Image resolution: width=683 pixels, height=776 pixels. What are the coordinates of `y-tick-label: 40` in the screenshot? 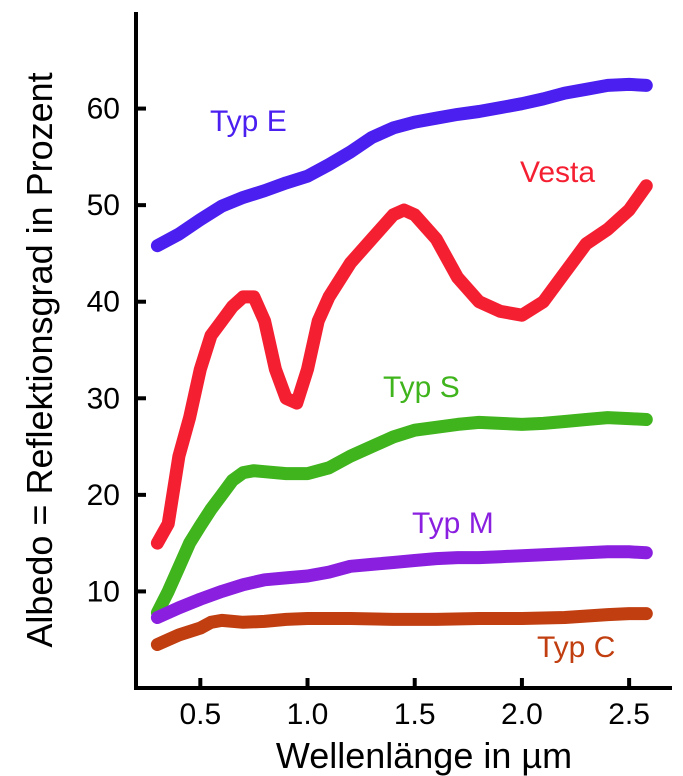 It's located at (103, 302).